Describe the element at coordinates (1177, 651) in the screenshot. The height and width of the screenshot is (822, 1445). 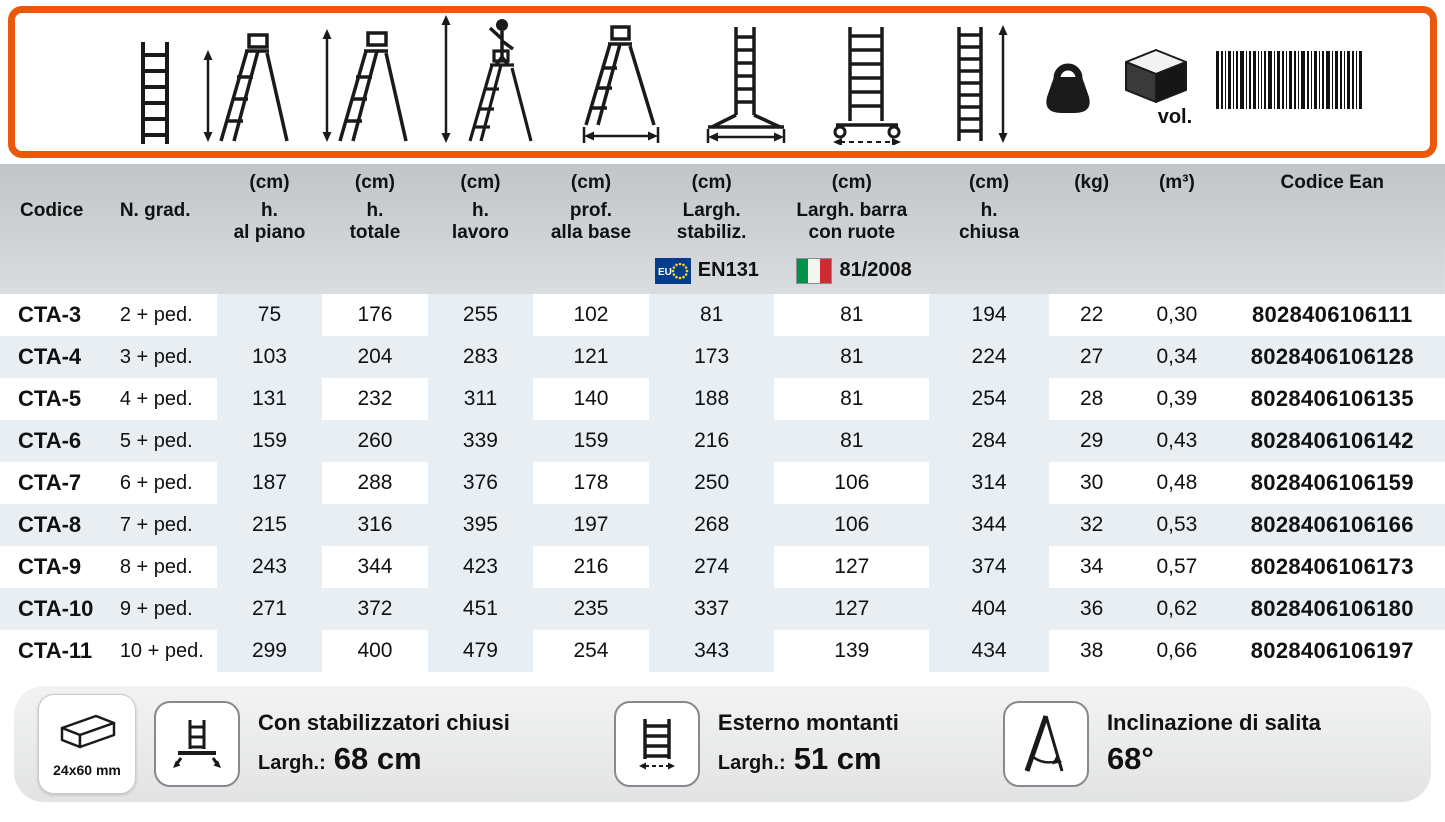
I see `cell-volume-m3: 0,66` at that location.